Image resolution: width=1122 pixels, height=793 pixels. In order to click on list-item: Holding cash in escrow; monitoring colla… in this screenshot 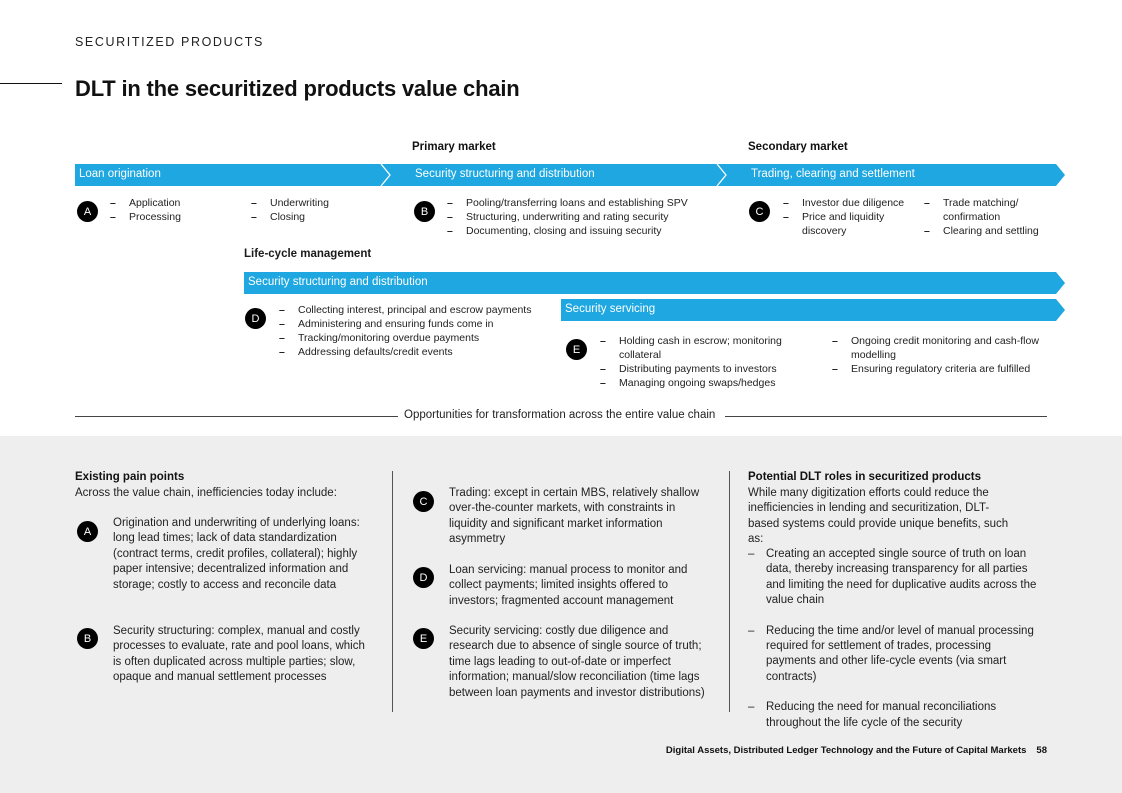, I will do `click(700, 348)`.